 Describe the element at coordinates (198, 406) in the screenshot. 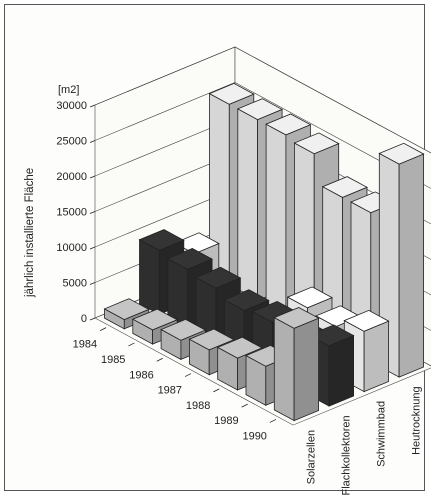

I see `year-label: 1988` at that location.